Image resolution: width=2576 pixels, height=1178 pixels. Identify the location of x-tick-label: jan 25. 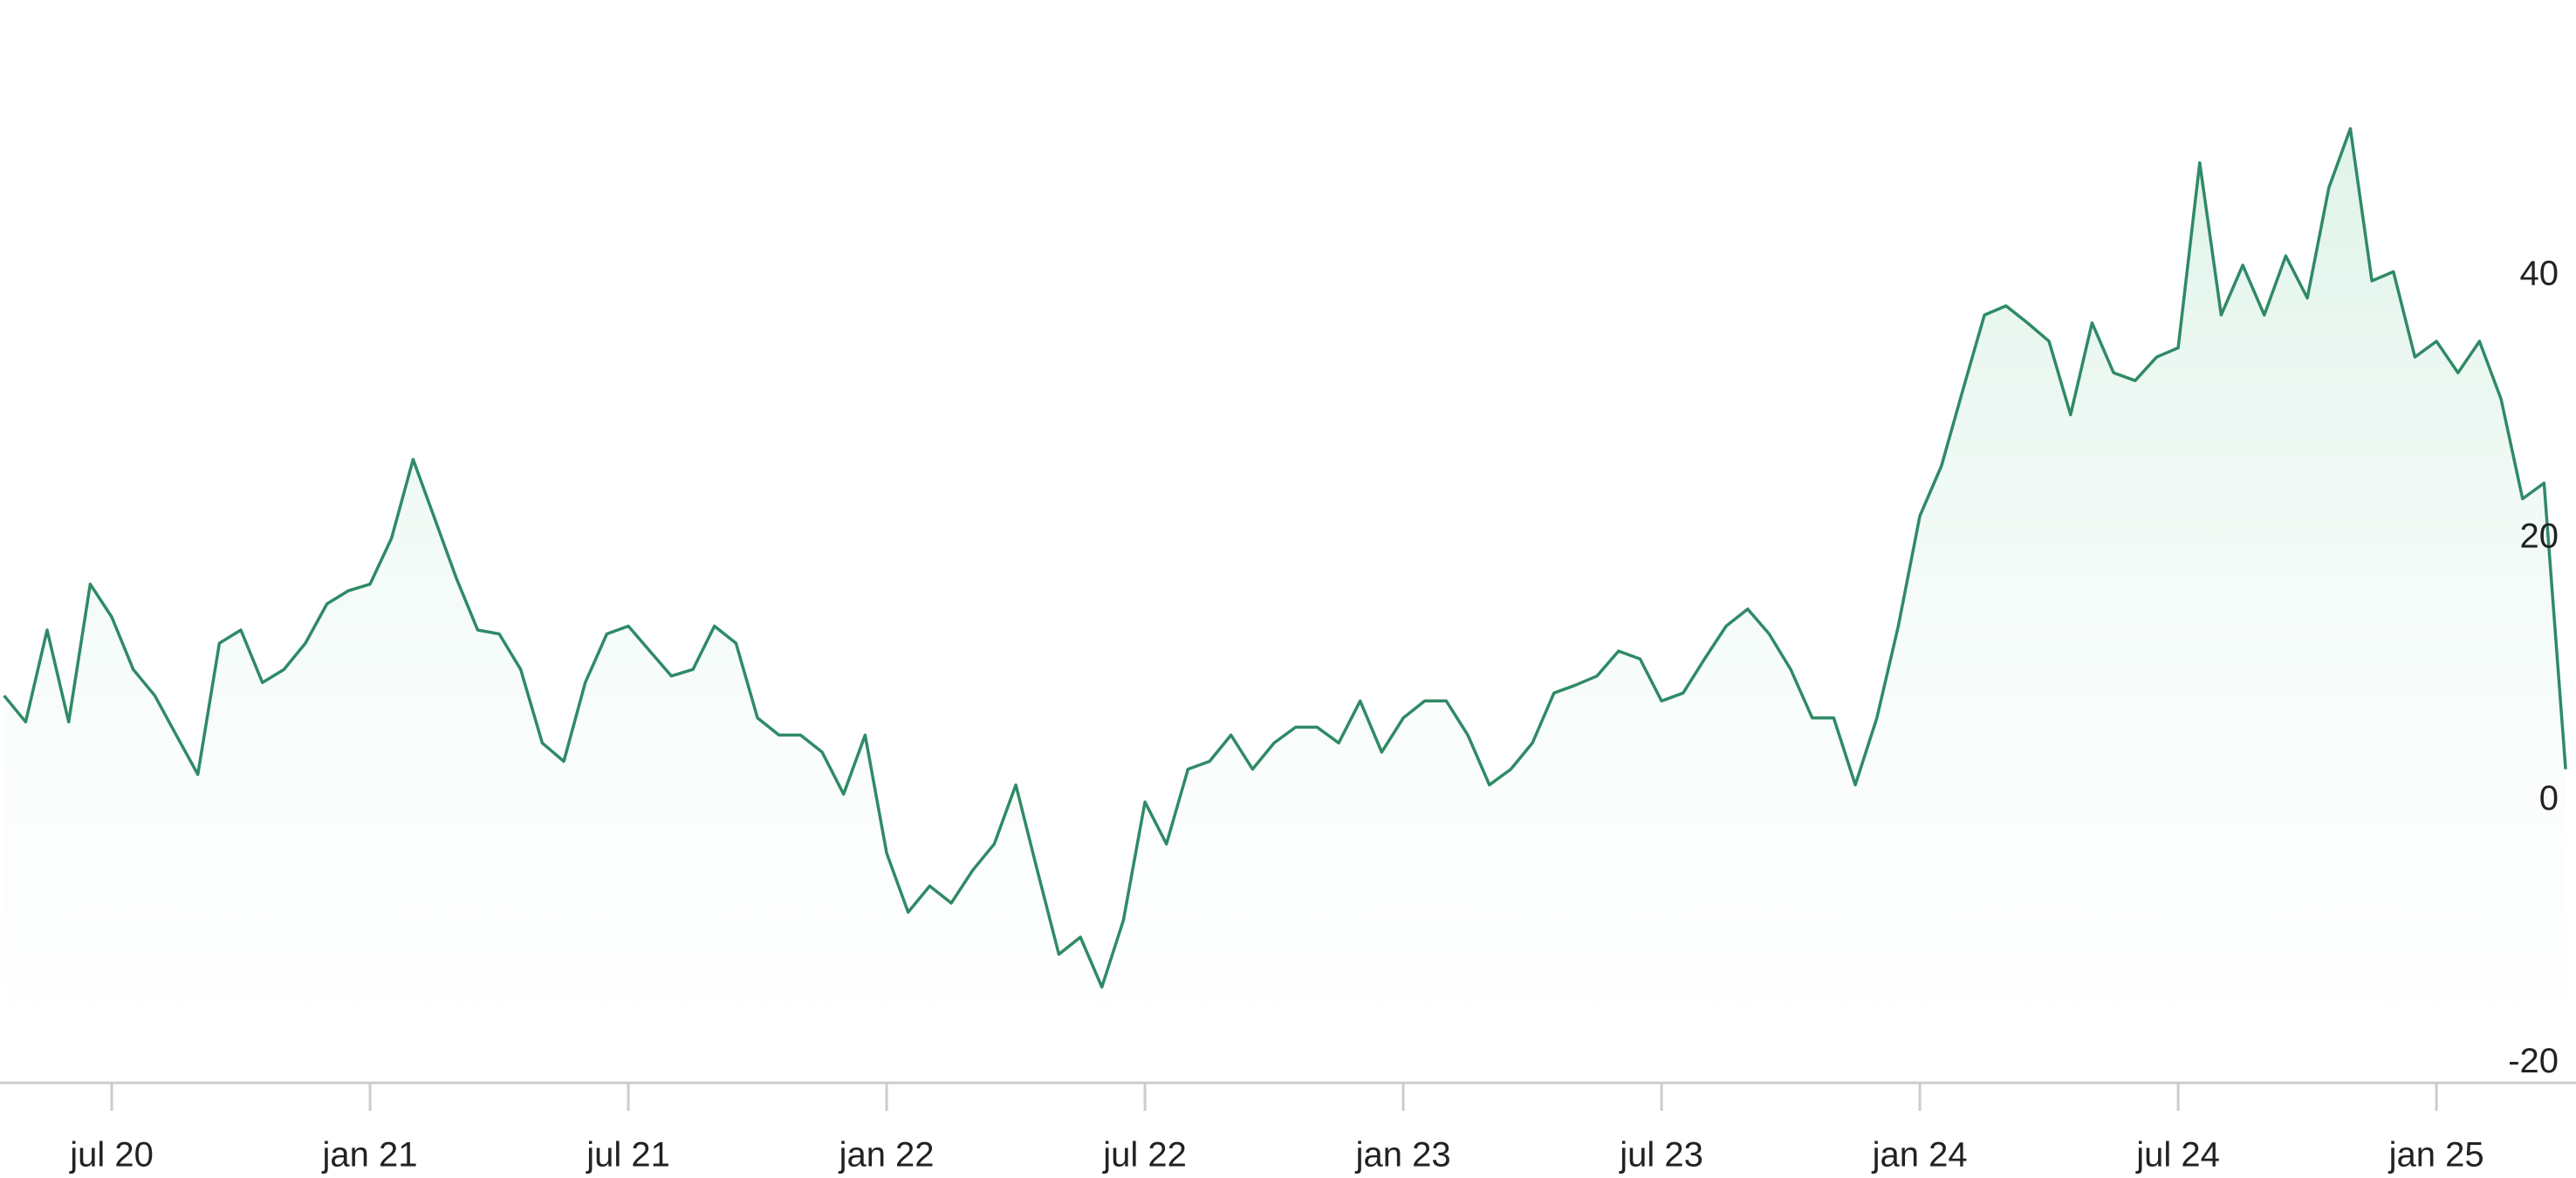
(2436, 1155).